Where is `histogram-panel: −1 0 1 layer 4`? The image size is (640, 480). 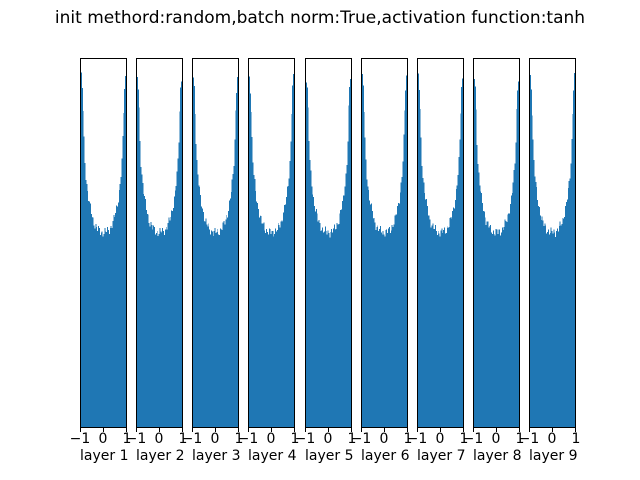
histogram-panel: −1 0 1 layer 4 is located at coordinates (268, 260).